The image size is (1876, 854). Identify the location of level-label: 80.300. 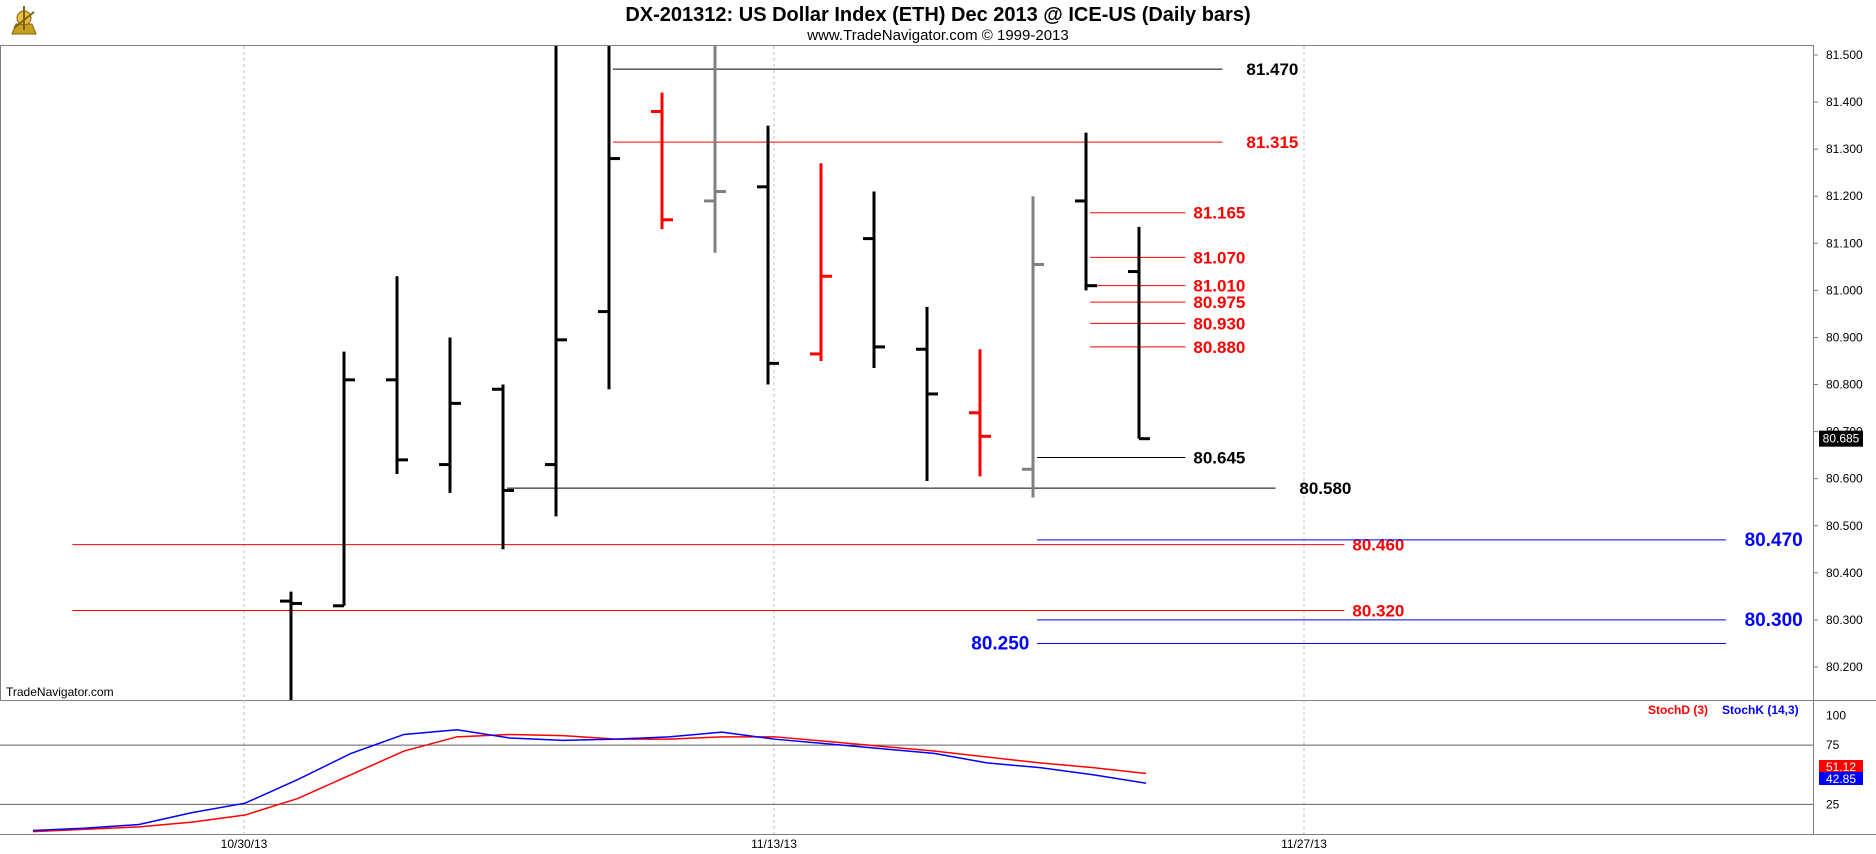
(1774, 620).